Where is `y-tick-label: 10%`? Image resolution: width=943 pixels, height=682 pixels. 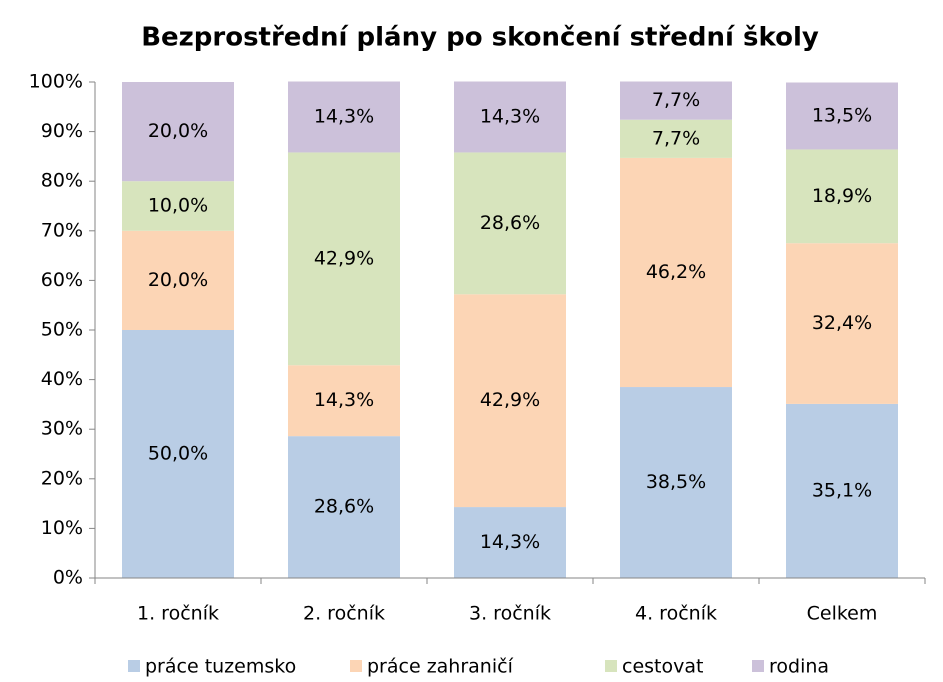 y-tick-label: 10% is located at coordinates (62, 528).